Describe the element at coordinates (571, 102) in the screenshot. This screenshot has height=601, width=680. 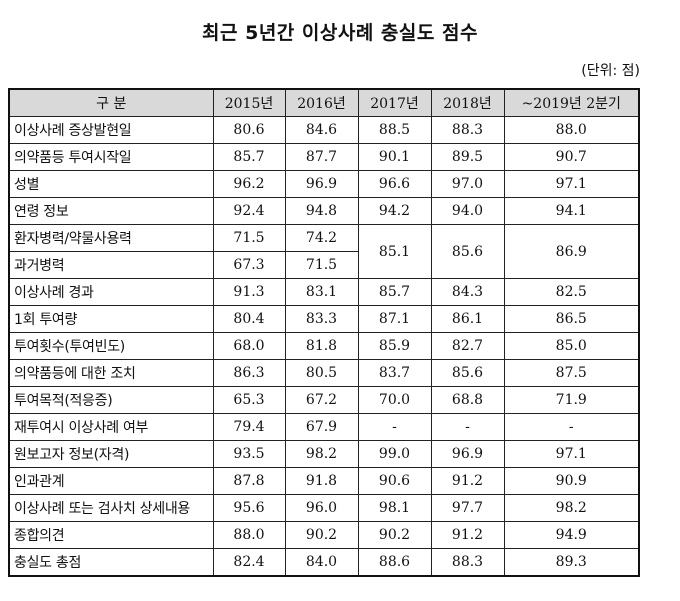
I see `header-2019q2: ~2019년 2분기` at that location.